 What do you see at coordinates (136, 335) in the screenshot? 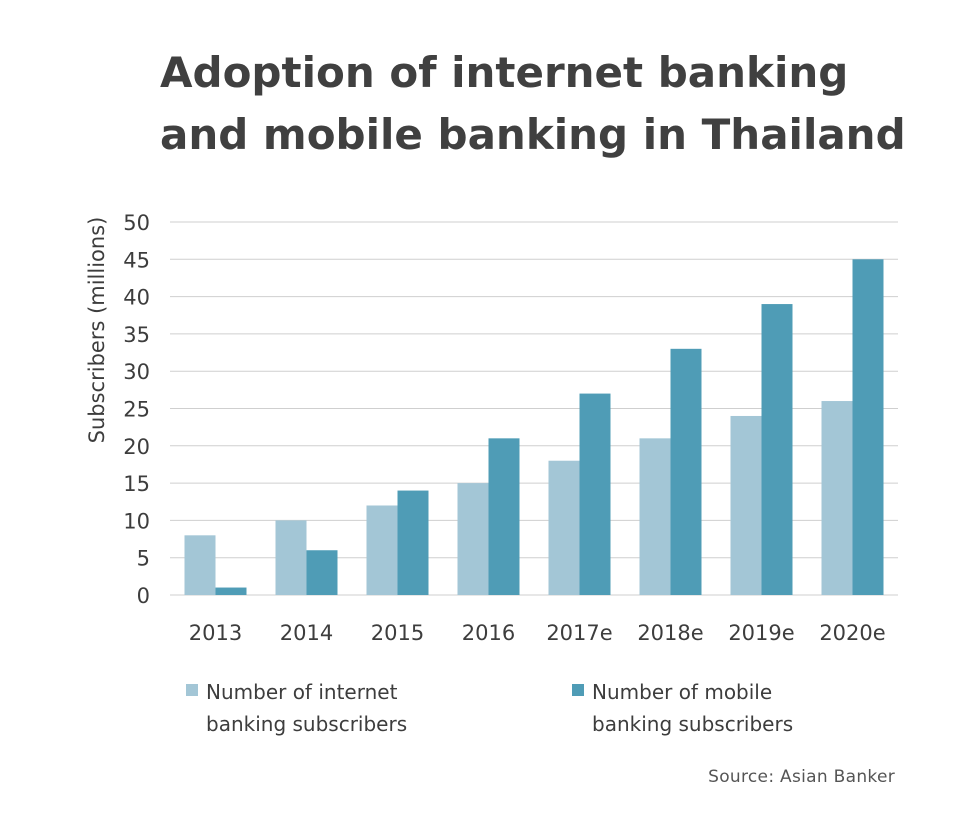
I see `y-tick-label: 35` at bounding box center [136, 335].